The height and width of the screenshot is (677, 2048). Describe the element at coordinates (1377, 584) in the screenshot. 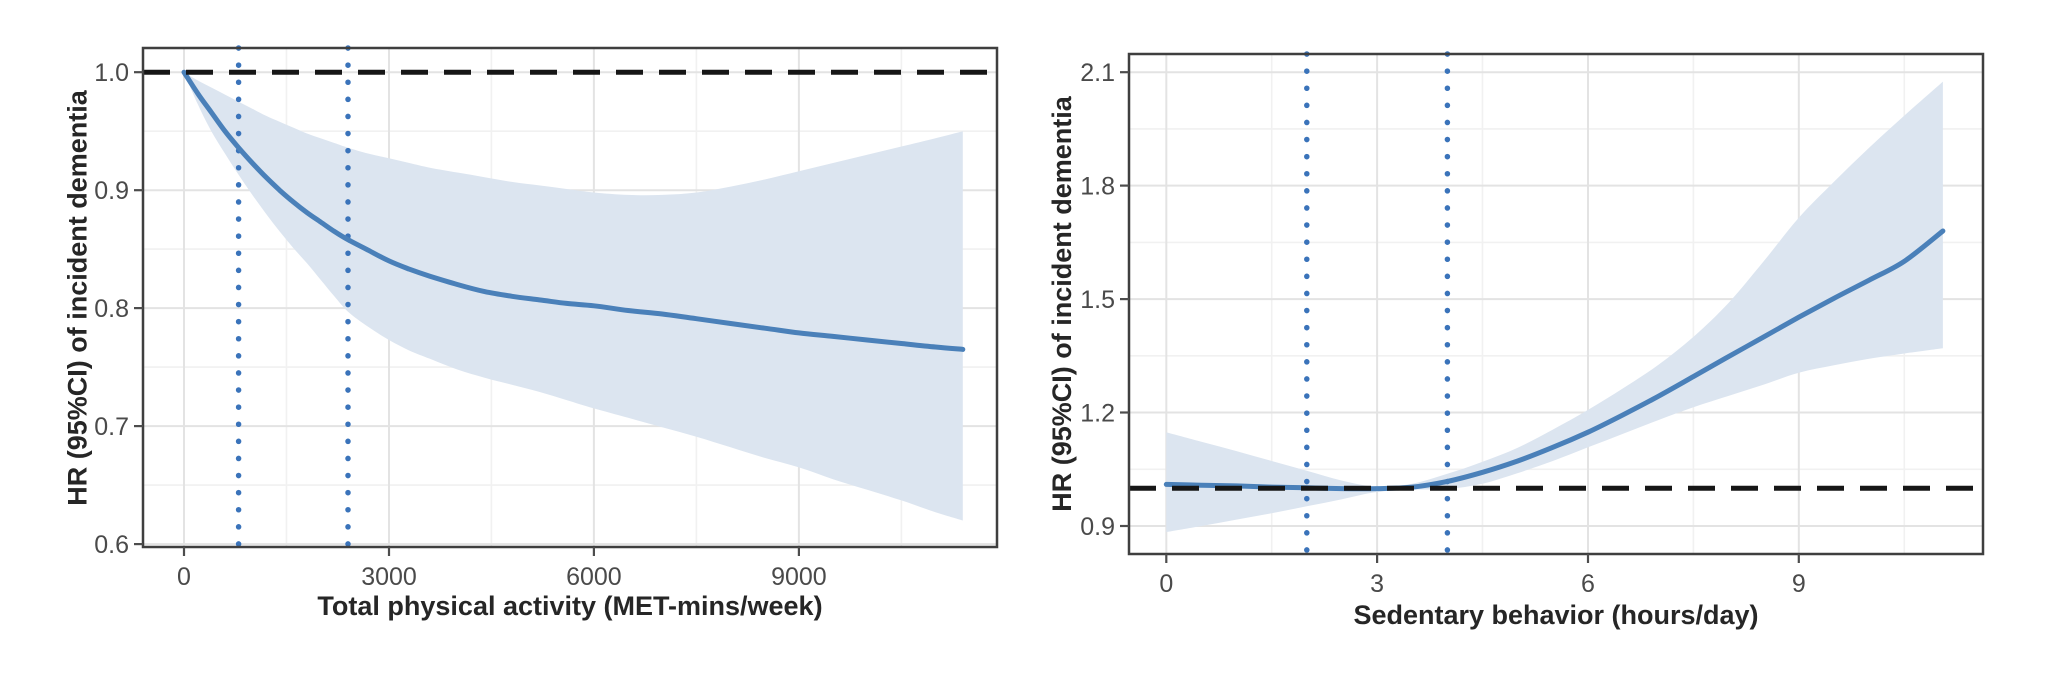

I see `x-tick-label: 3` at that location.